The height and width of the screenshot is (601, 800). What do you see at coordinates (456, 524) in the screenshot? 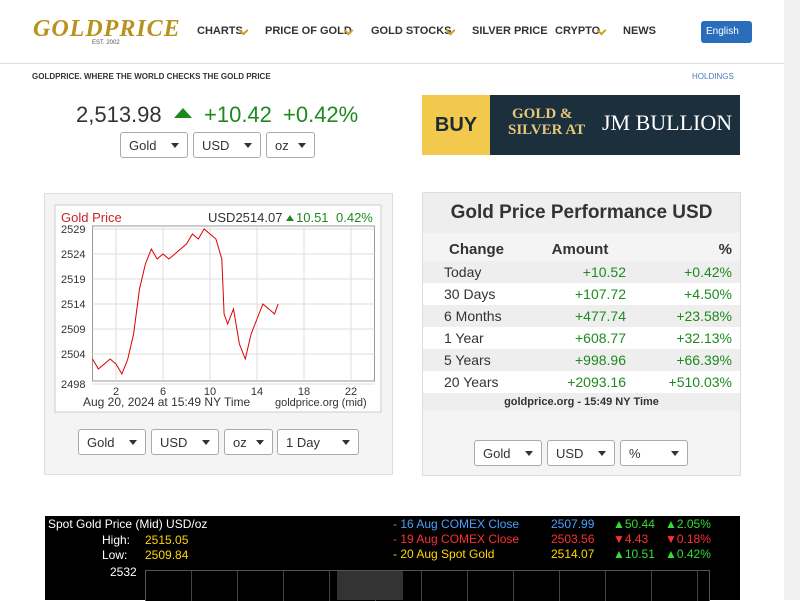
I see `spot-cell: - 16 Aug COMEX Close` at bounding box center [456, 524].